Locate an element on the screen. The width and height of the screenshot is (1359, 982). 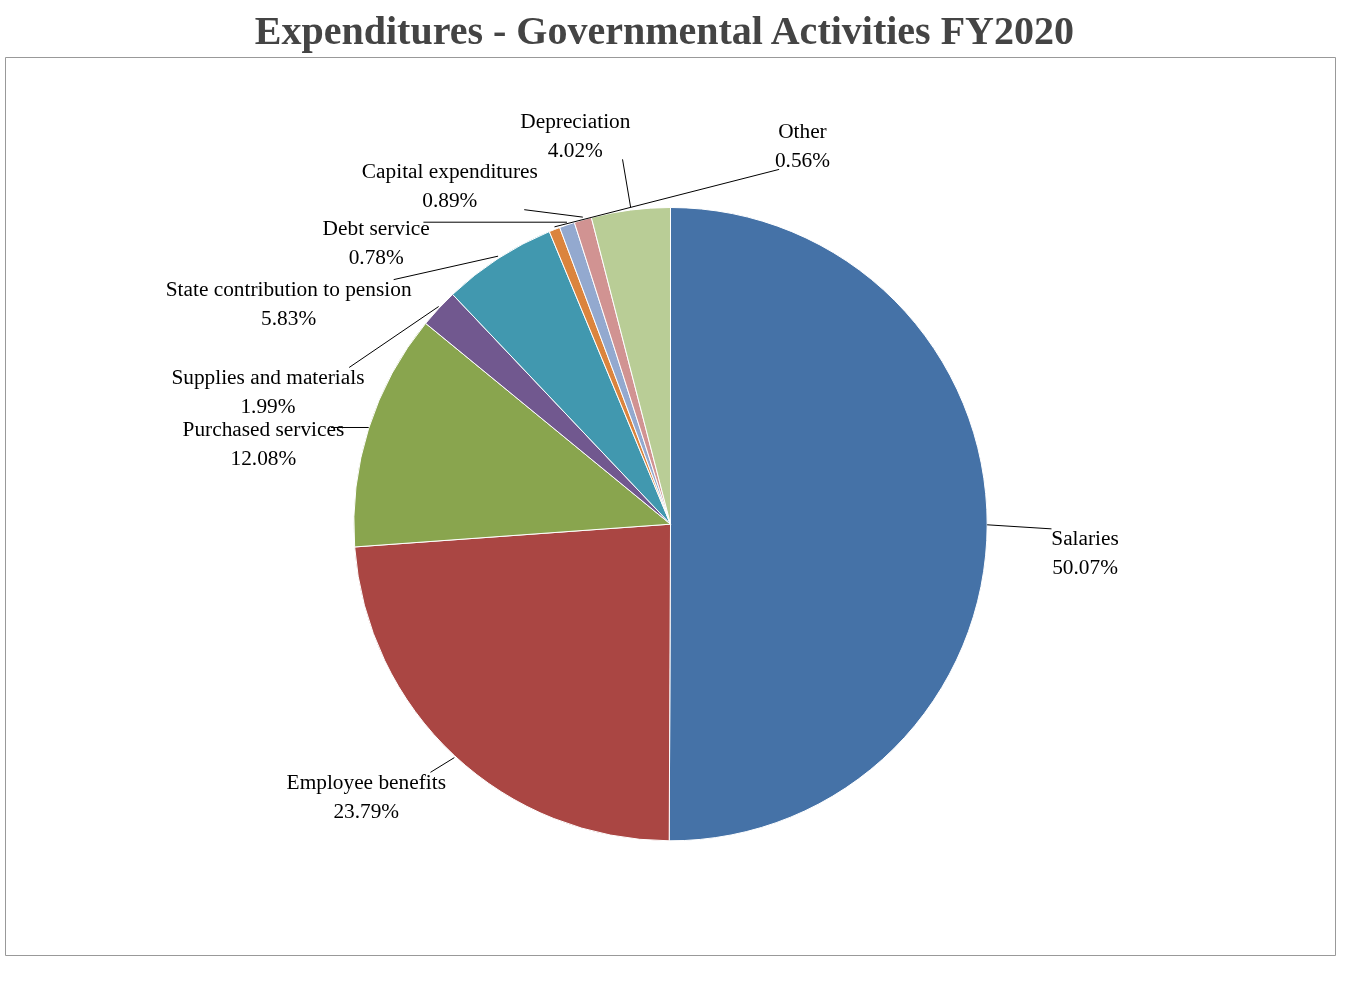
slice-label: Capital expenditures is located at coordinates (449, 171).